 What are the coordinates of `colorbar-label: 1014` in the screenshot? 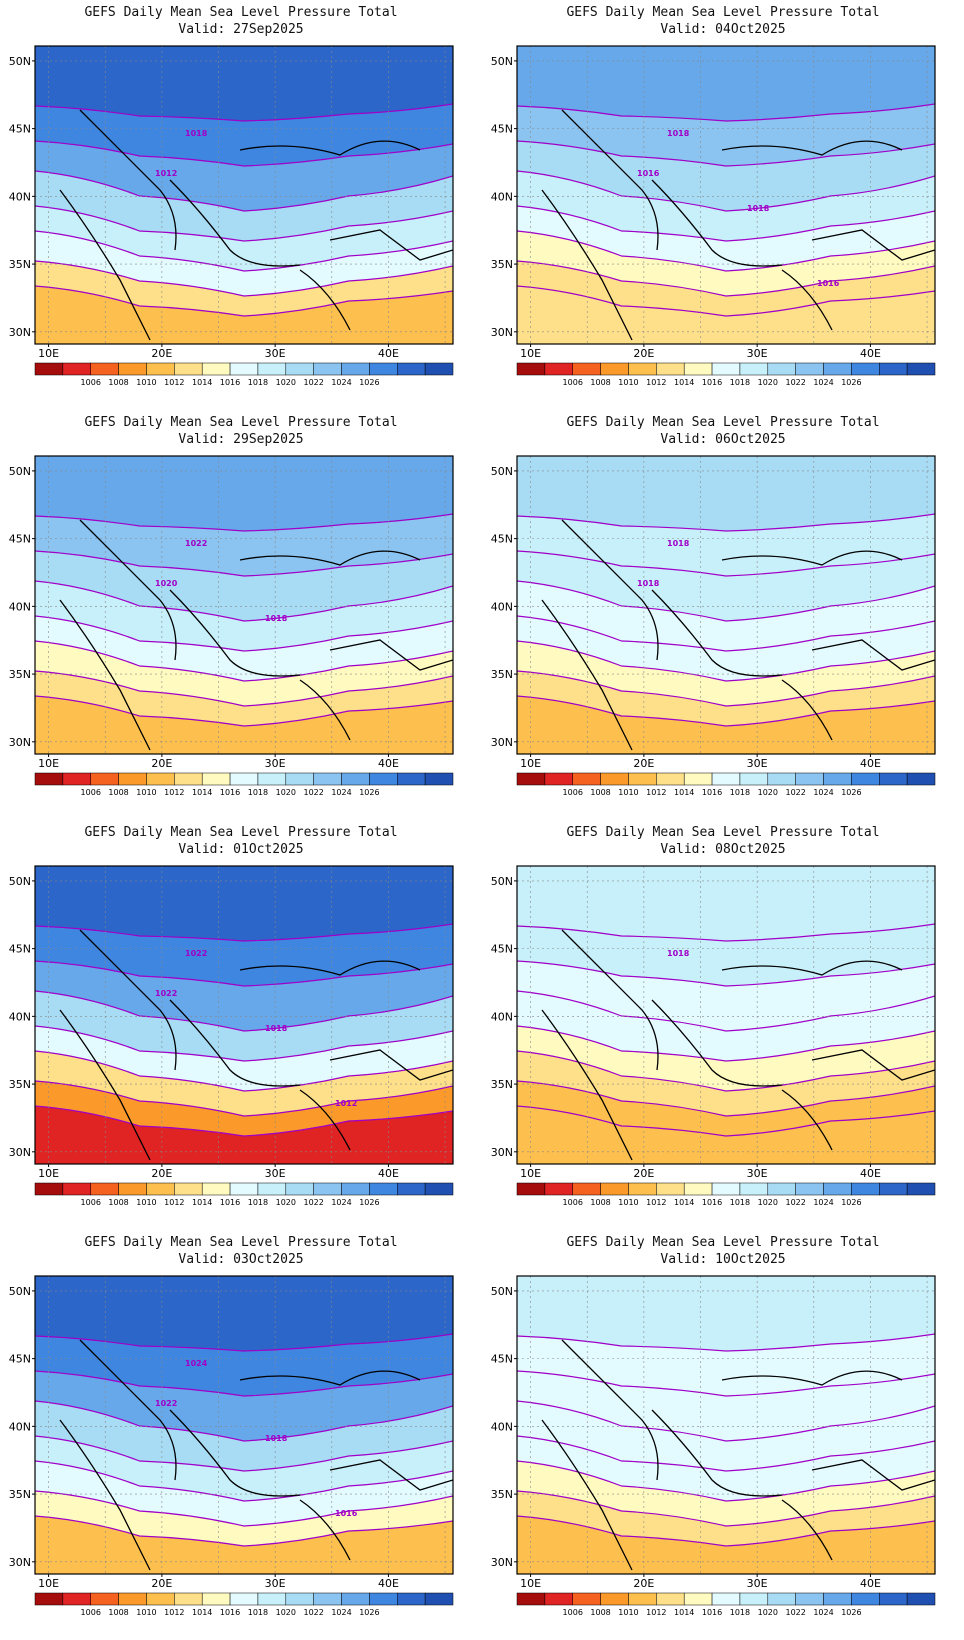 It's located at (202, 792).